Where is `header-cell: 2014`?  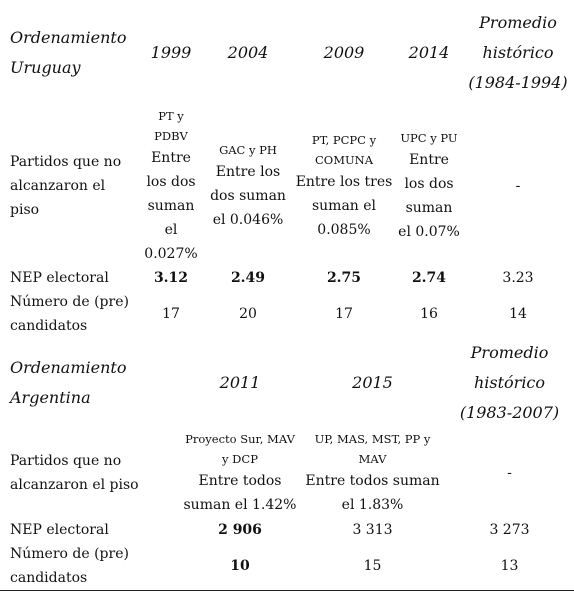
header-cell: 2014 is located at coordinates (429, 52).